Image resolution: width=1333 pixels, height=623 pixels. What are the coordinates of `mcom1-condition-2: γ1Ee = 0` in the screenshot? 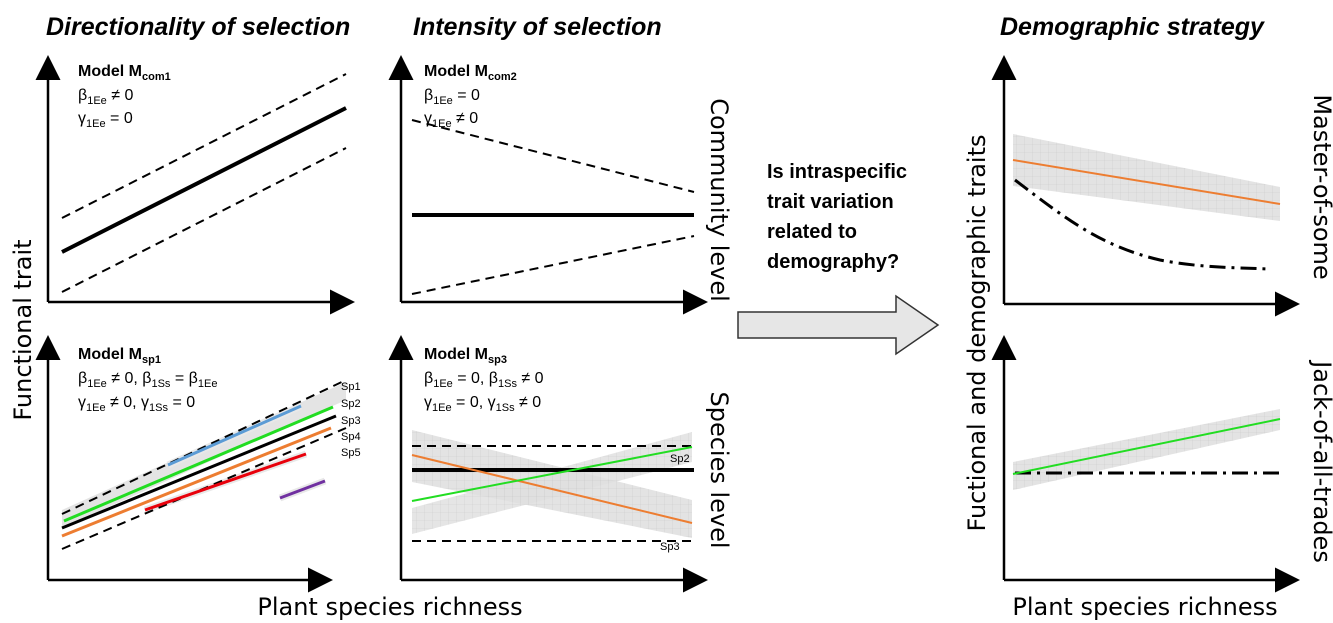 It's located at (105, 120).